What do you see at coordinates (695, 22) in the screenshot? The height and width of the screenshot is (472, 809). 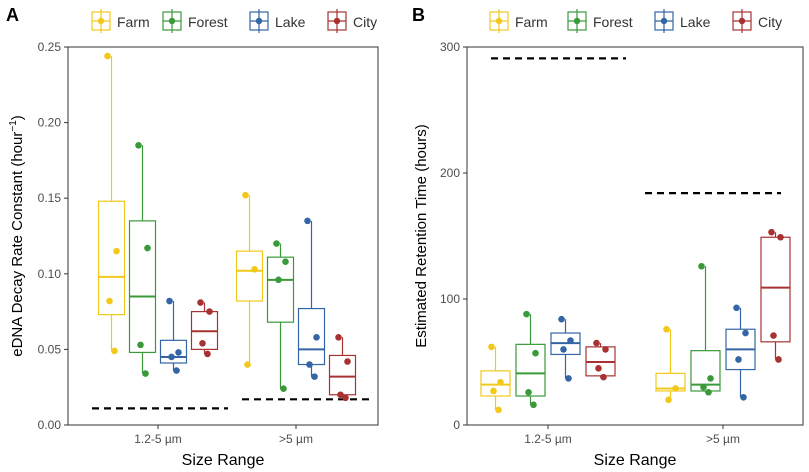 I see `legend-b-lake-label: Lake` at bounding box center [695, 22].